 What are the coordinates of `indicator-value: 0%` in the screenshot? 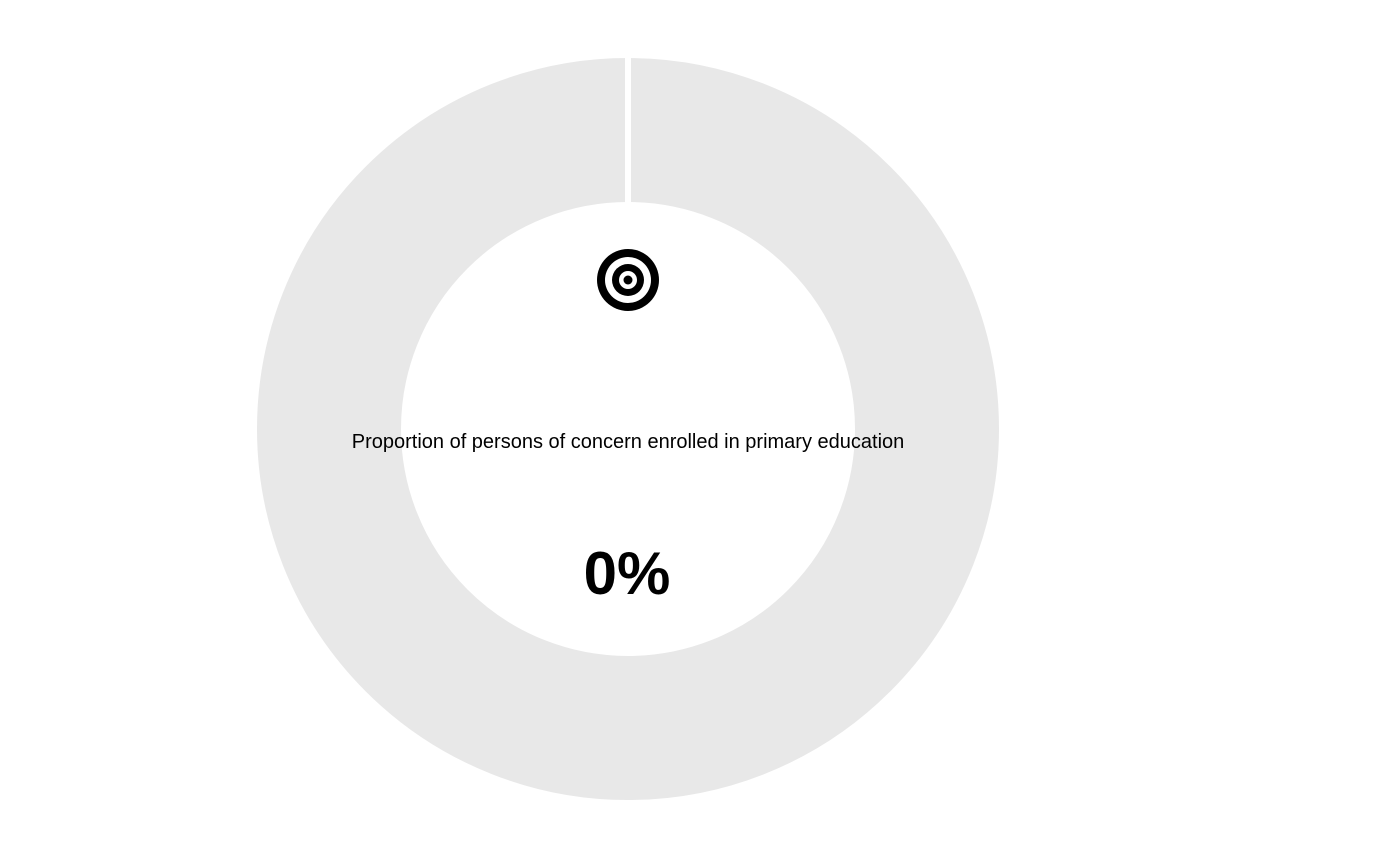 It's located at (627, 573).